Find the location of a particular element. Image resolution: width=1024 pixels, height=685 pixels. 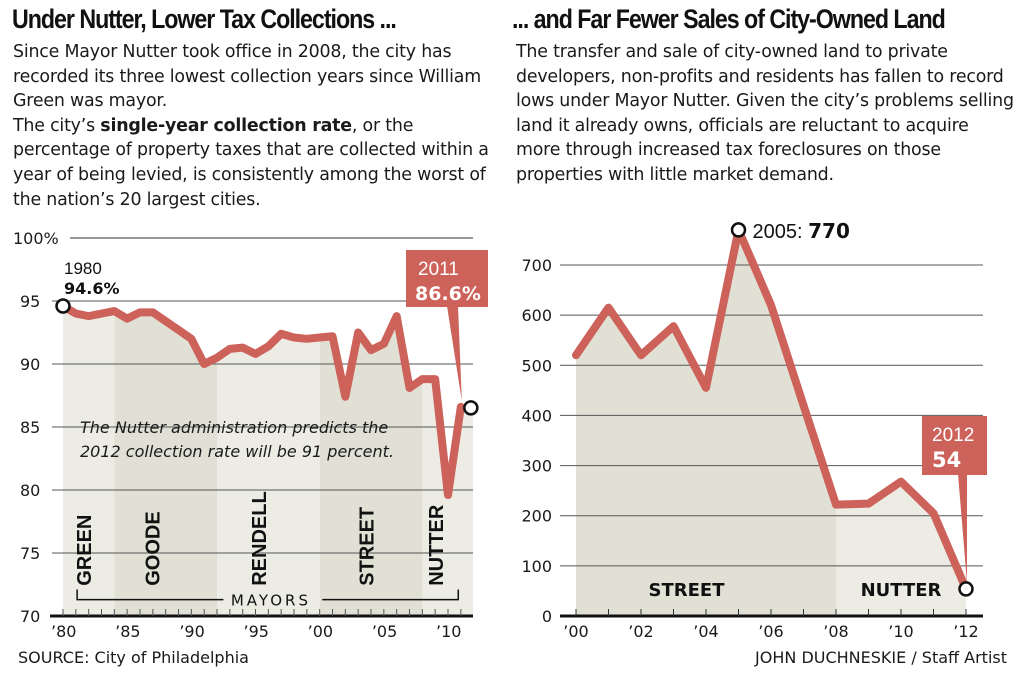

marker-1980 is located at coordinates (63, 306).